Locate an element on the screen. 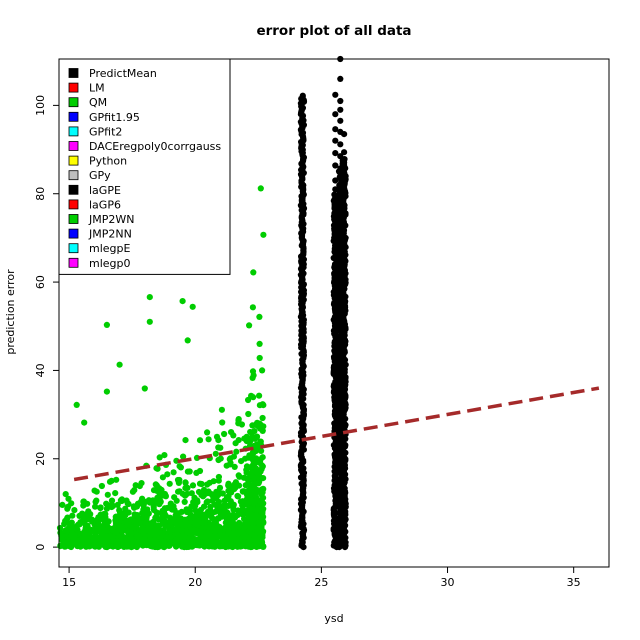 Image resolution: width=640 pixels, height=640 pixels. x-tick-label: 25 is located at coordinates (321, 582).